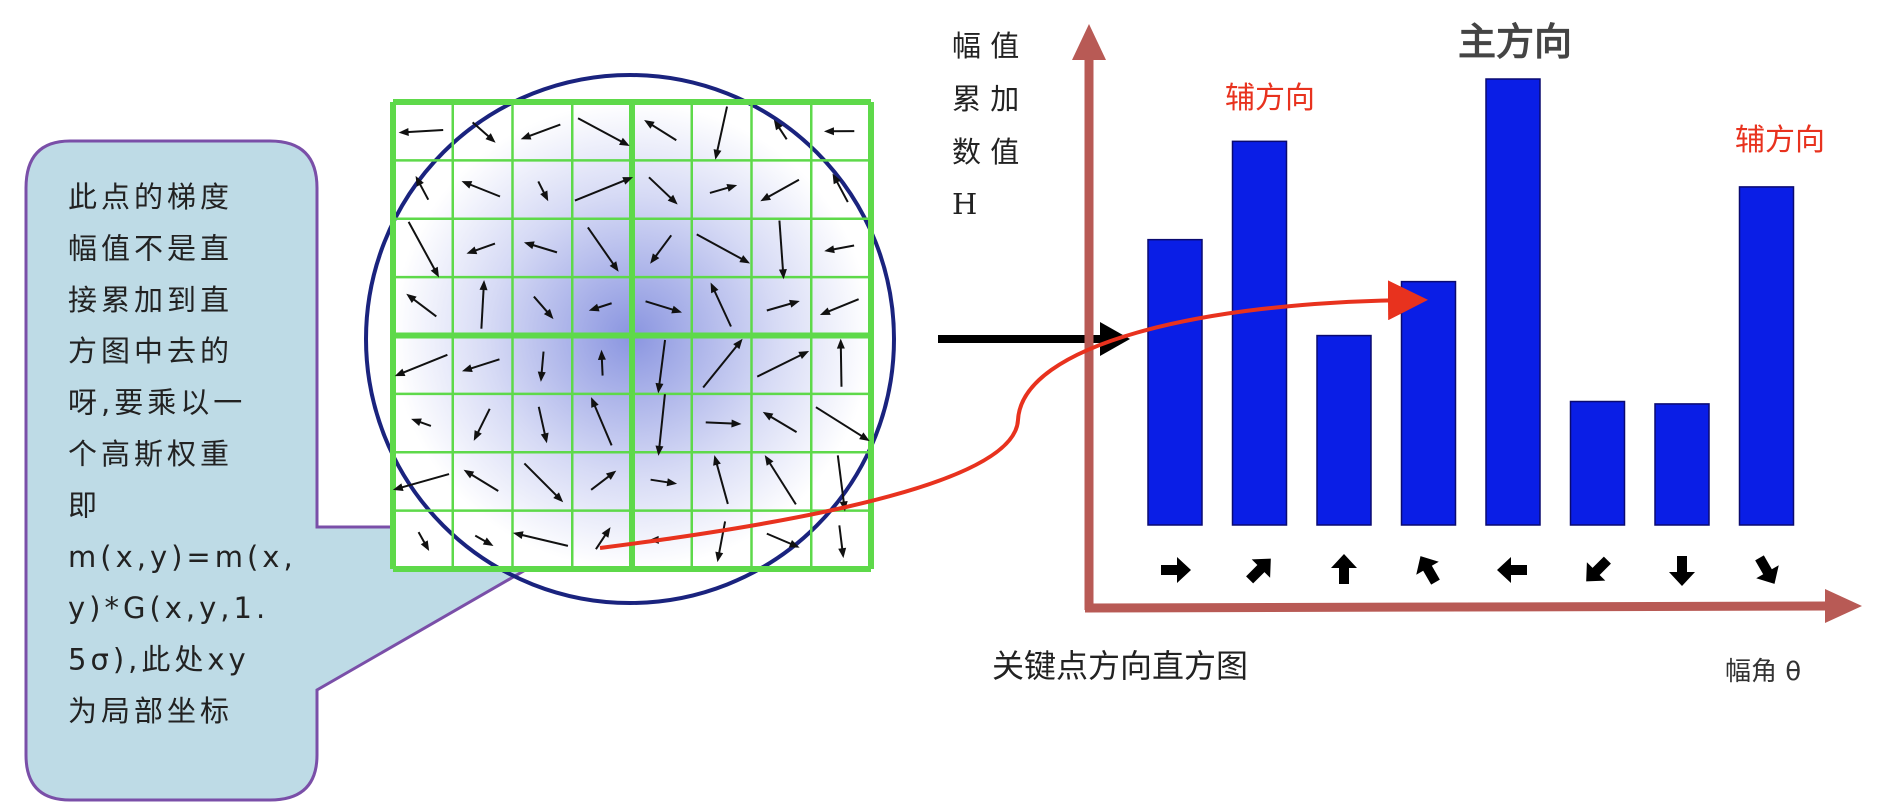 The image size is (1878, 812). What do you see at coordinates (1767, 569) in the screenshot?
I see `down-right-direction-icon` at bounding box center [1767, 569].